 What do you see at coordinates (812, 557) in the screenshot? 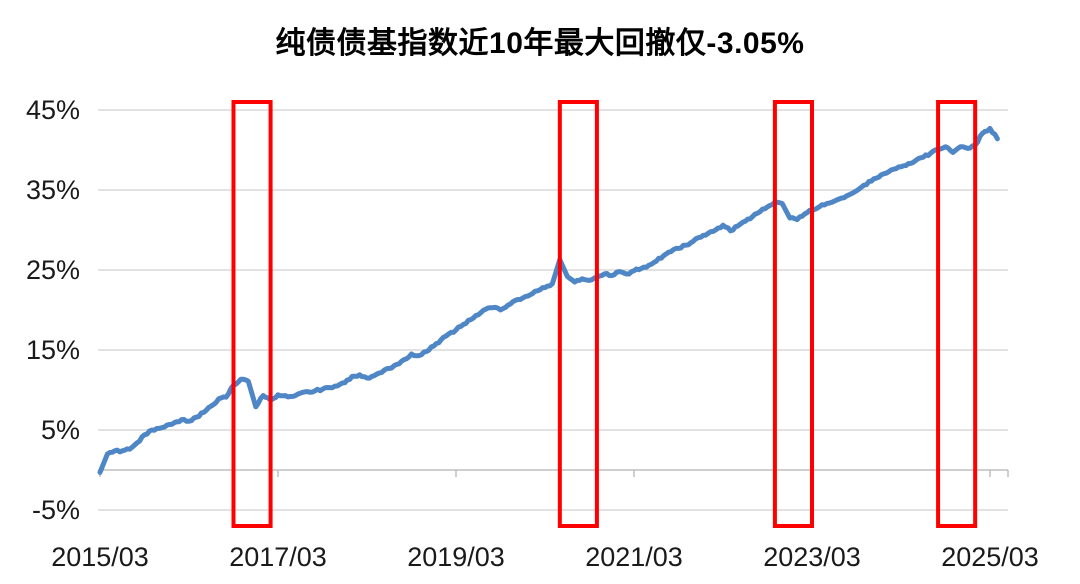
I see `x-axis-tick-label: 2023/03` at bounding box center [812, 557].